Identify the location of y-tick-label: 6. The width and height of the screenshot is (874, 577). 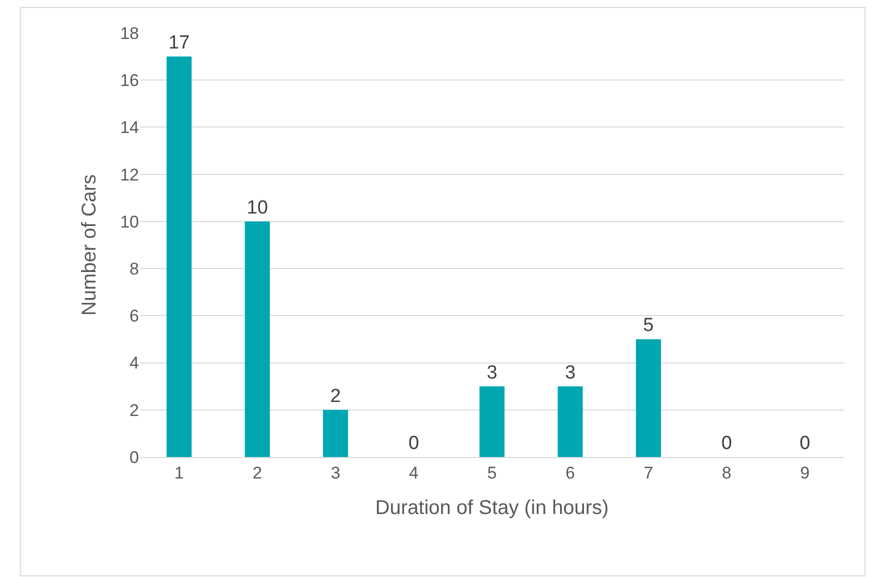
(134, 316).